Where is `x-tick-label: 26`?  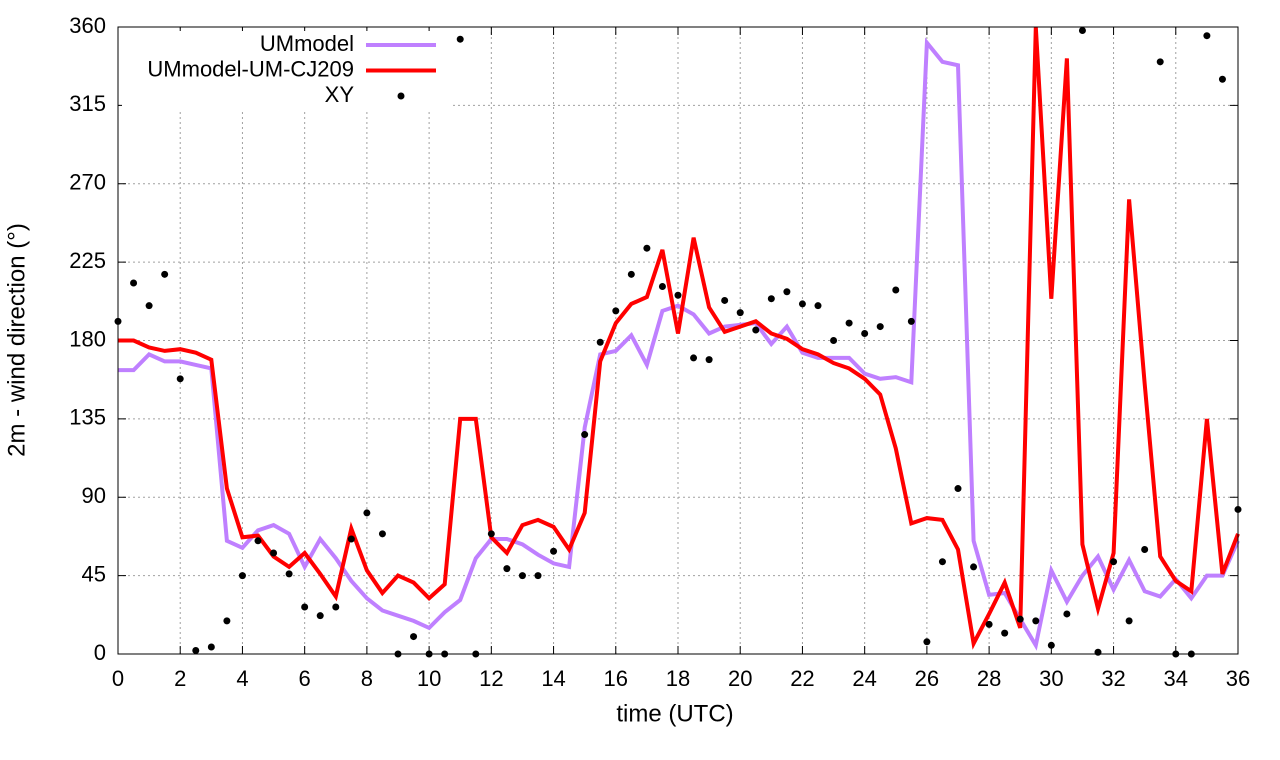 x-tick-label: 26 is located at coordinates (927, 678).